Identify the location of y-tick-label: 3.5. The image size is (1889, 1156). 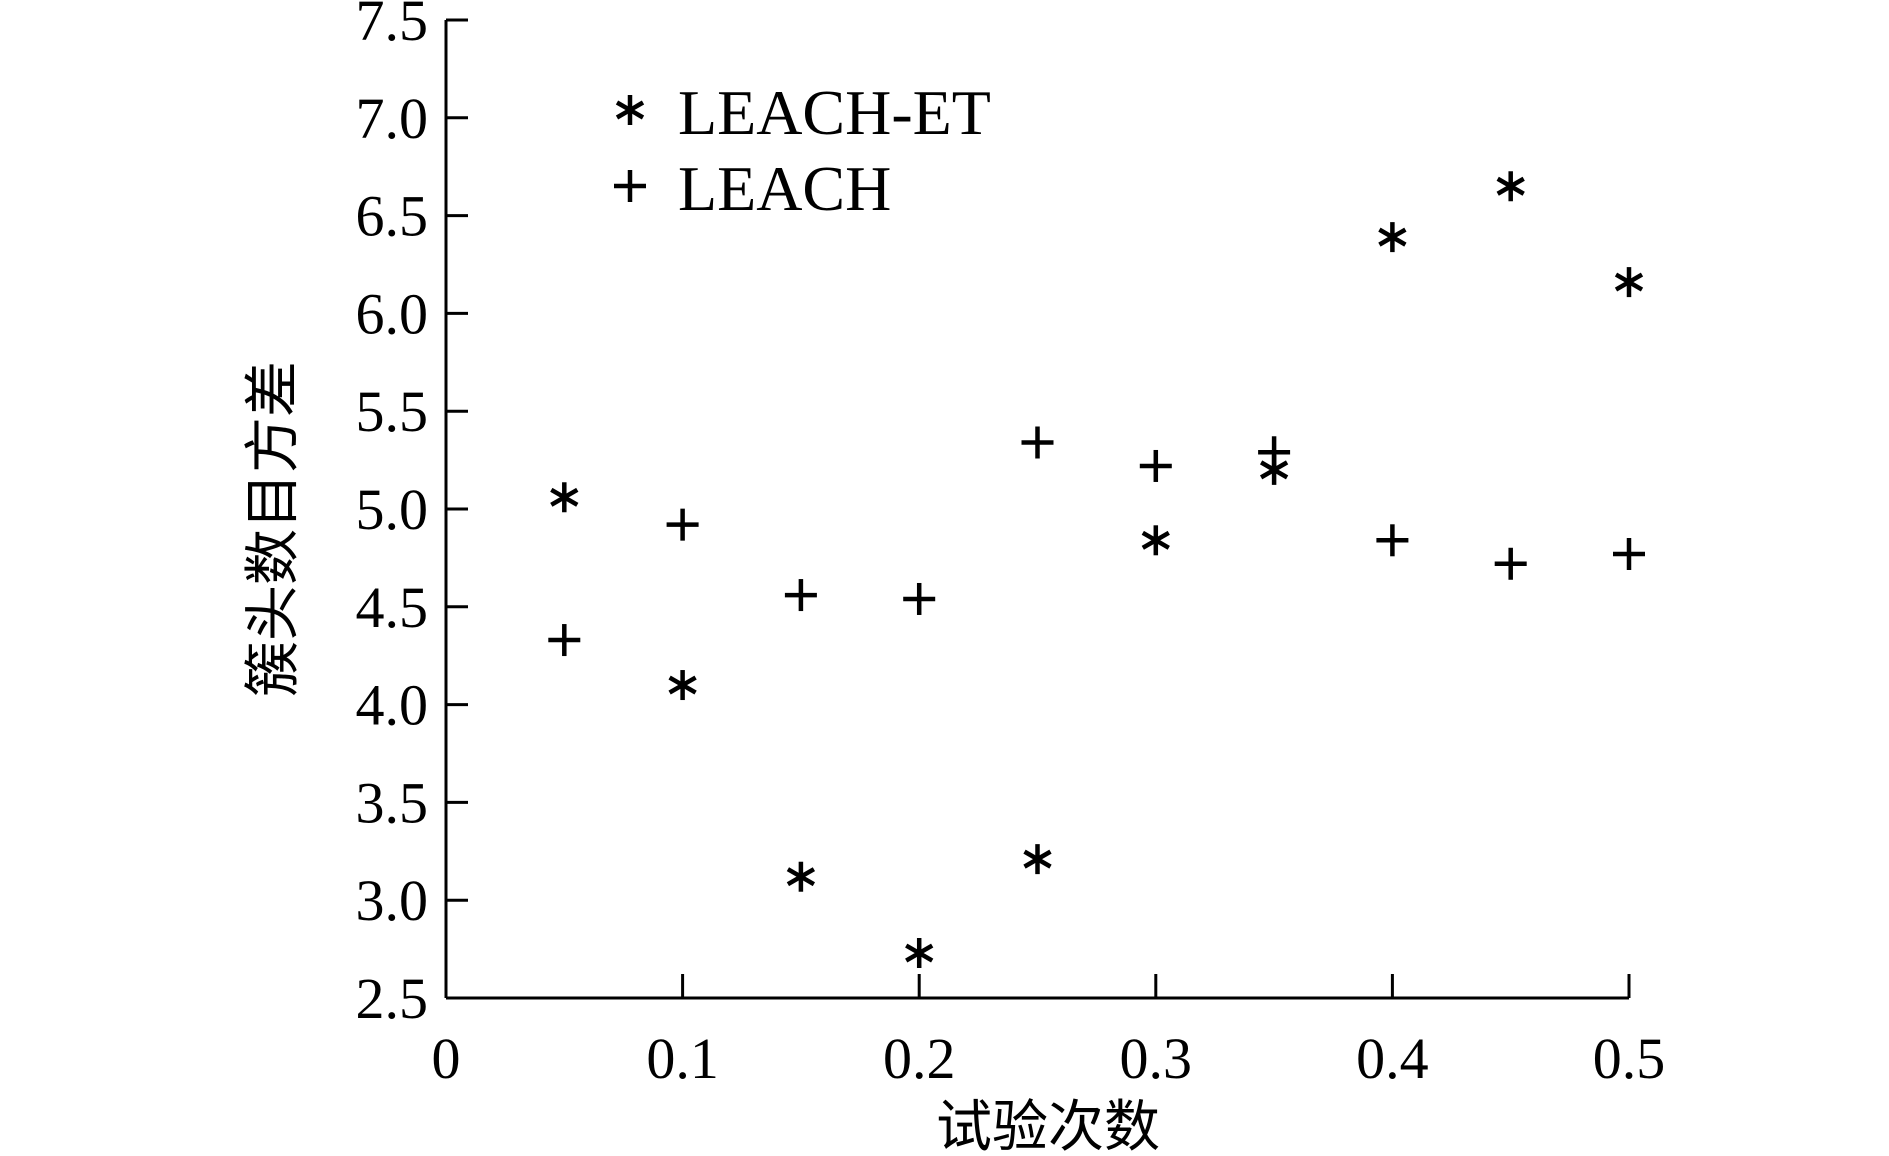
(392, 802).